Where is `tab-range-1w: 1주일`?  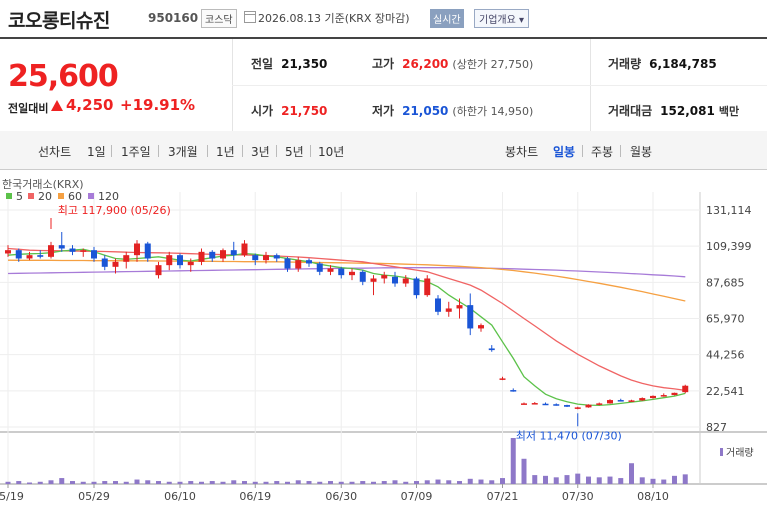
tab-range-1w: 1주일 is located at coordinates (136, 152).